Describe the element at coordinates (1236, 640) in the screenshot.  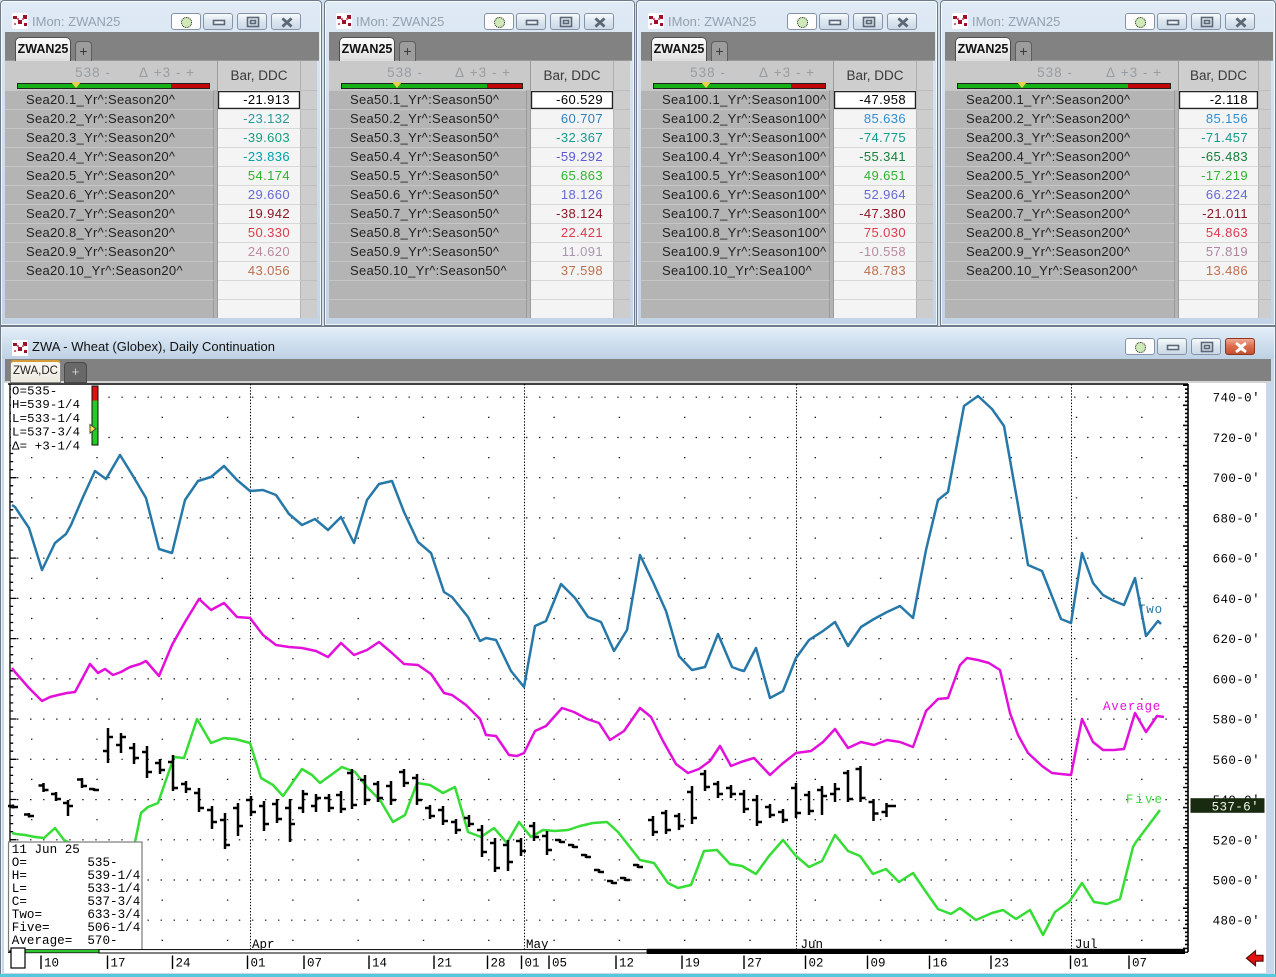
I see `svg-text: 620-0'` at that location.